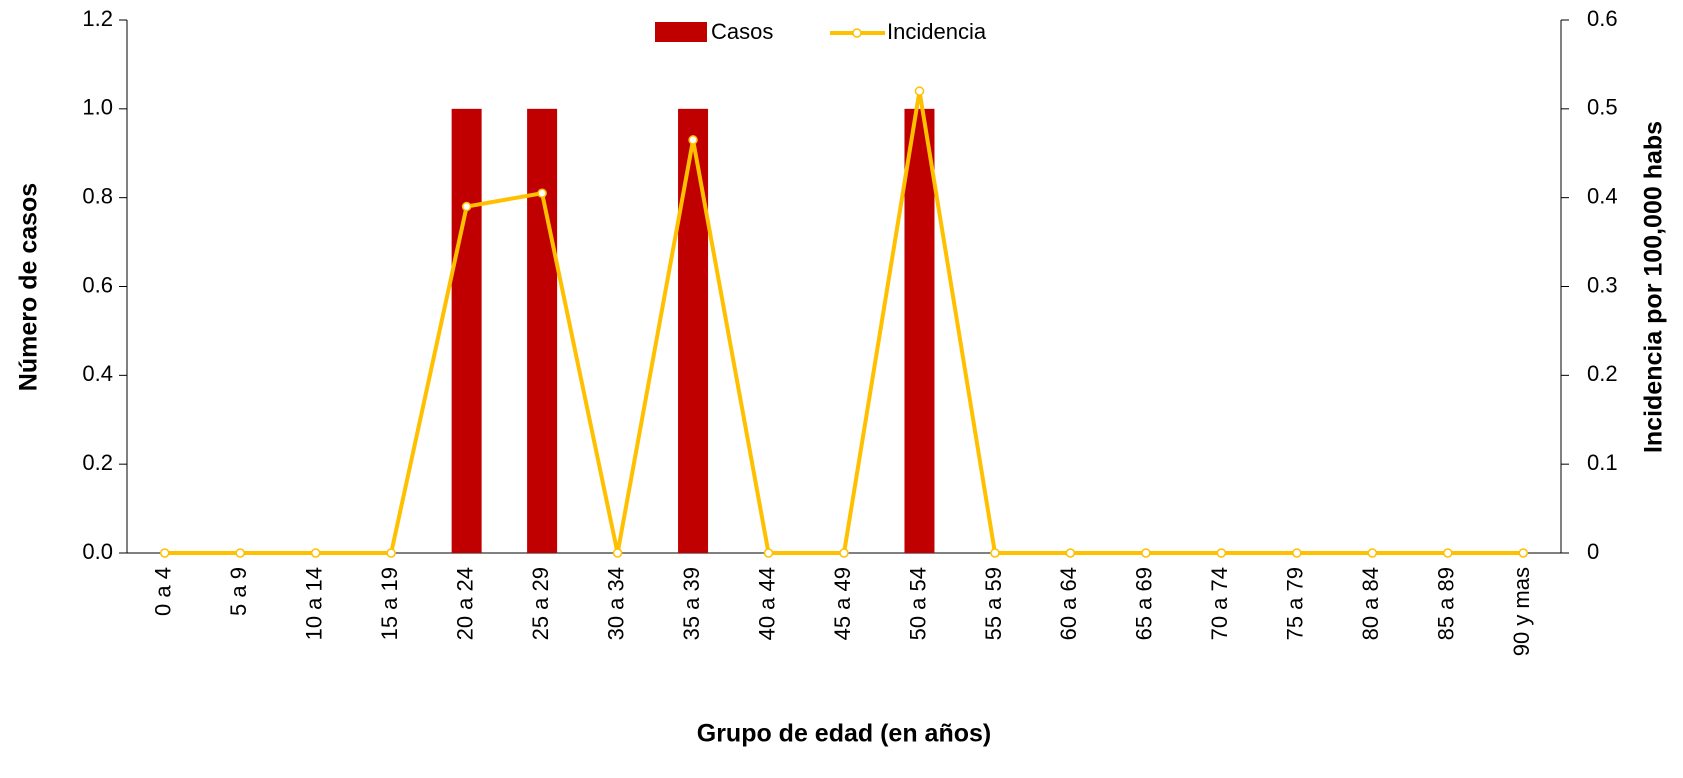 The image size is (1683, 778). What do you see at coordinates (1602, 373) in the screenshot?
I see `y2-tick-label: 0.2` at bounding box center [1602, 373].